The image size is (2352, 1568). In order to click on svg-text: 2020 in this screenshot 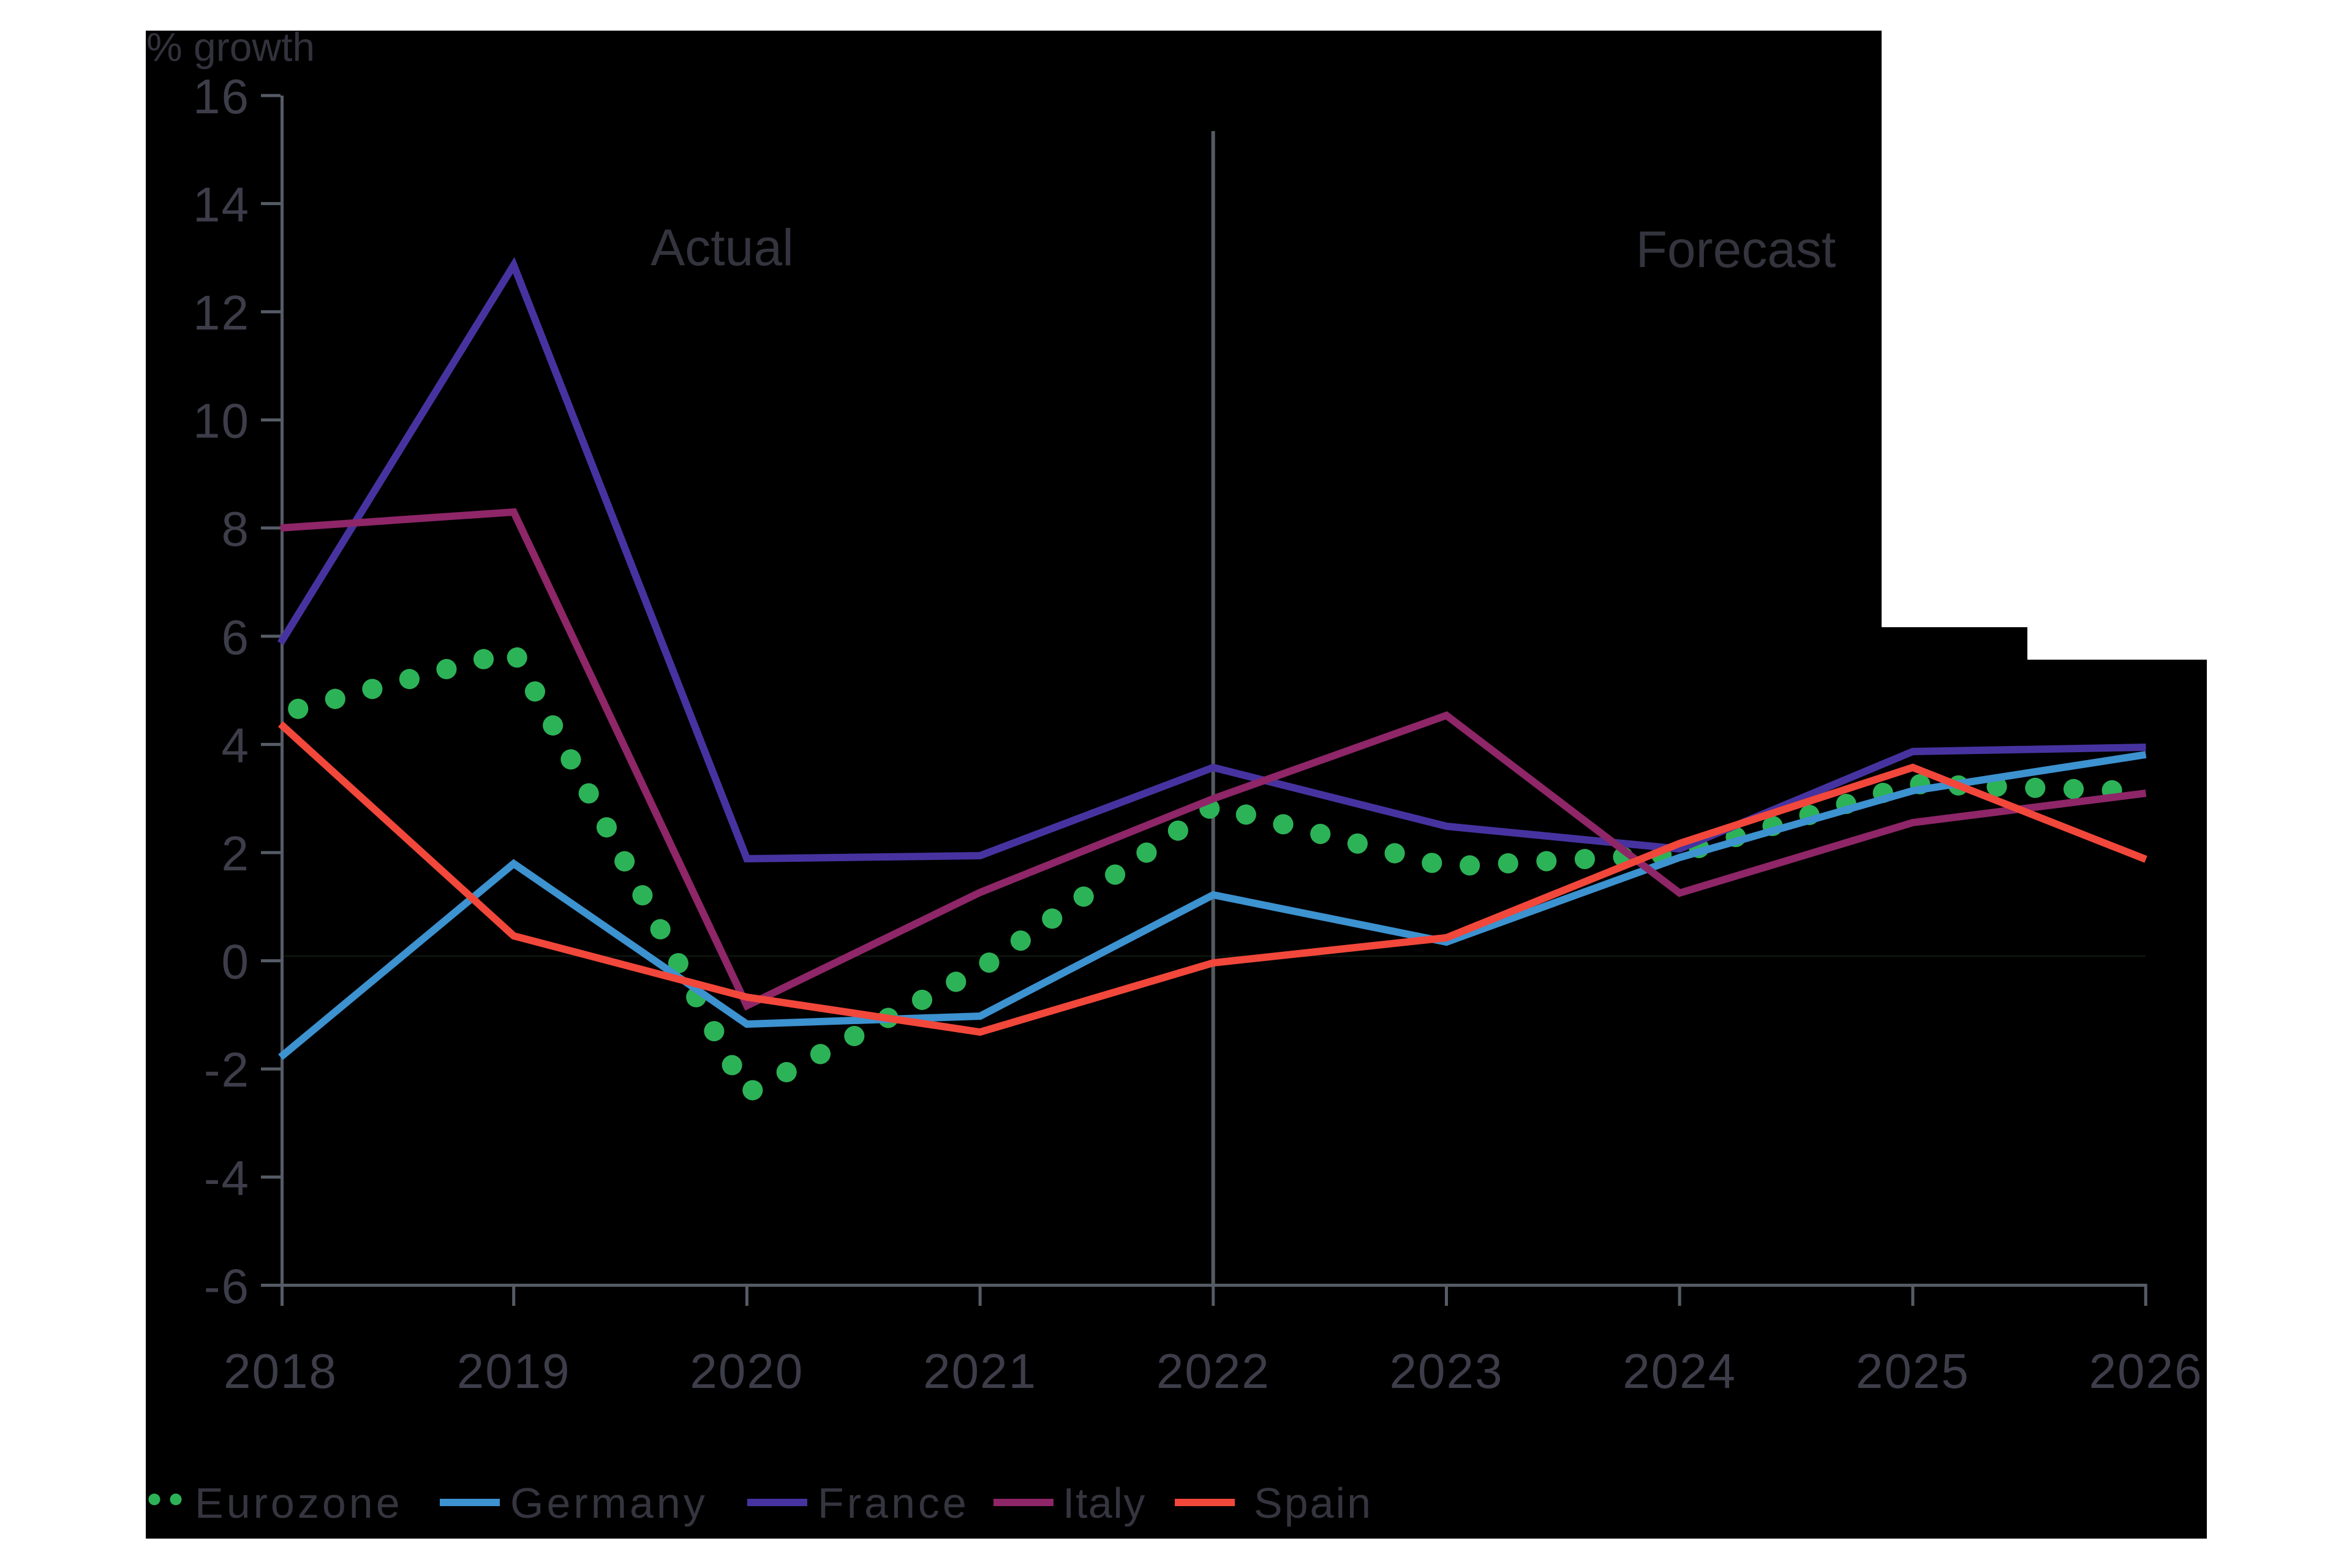, I will do `click(747, 1371)`.